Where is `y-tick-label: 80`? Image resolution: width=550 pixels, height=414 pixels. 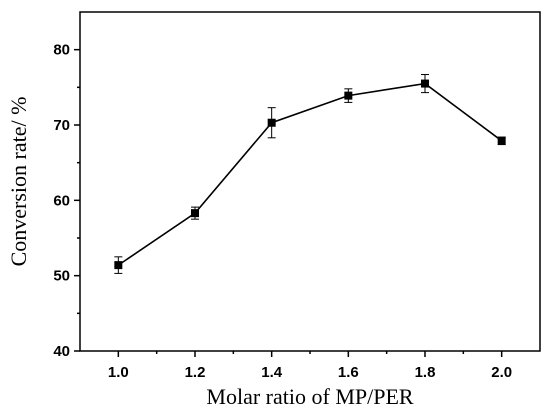 y-tick-label: 80 is located at coordinates (61, 50).